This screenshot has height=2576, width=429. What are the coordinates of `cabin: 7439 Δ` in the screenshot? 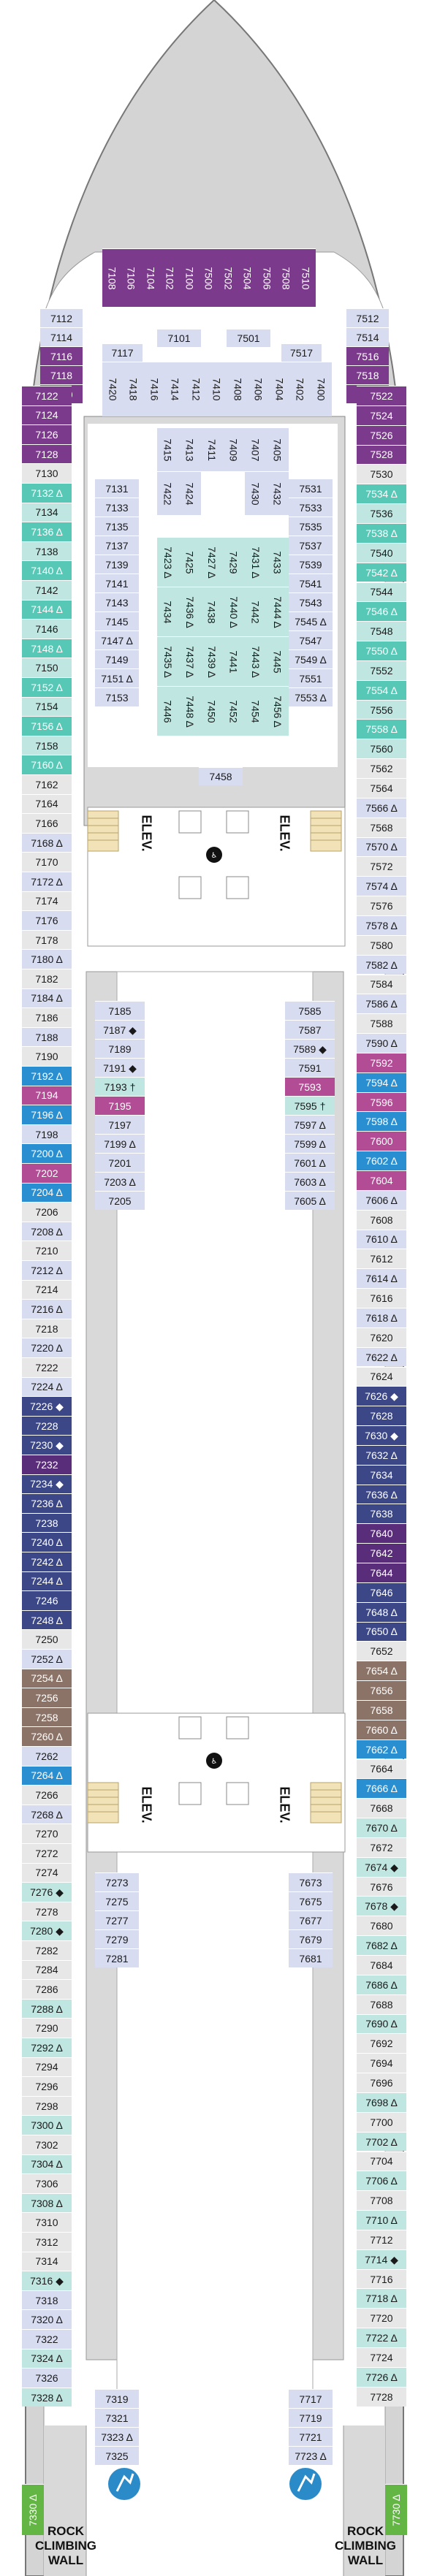 It's located at (212, 661).